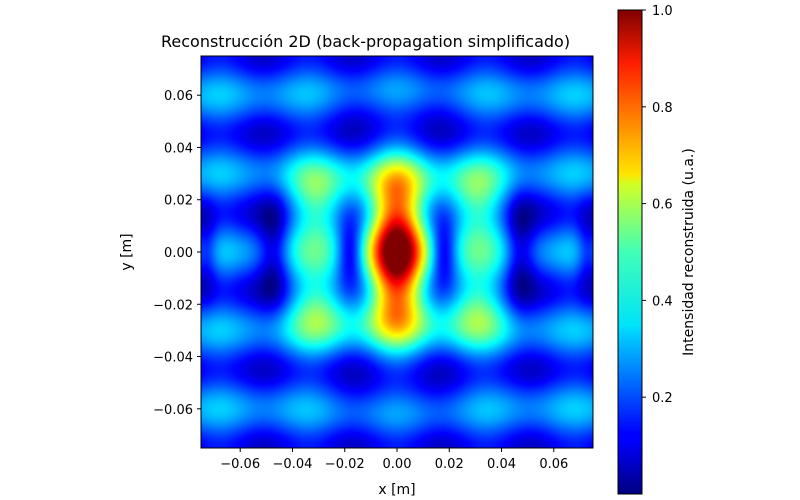  I want to click on y-tick-label: 0.02, so click(178, 201).